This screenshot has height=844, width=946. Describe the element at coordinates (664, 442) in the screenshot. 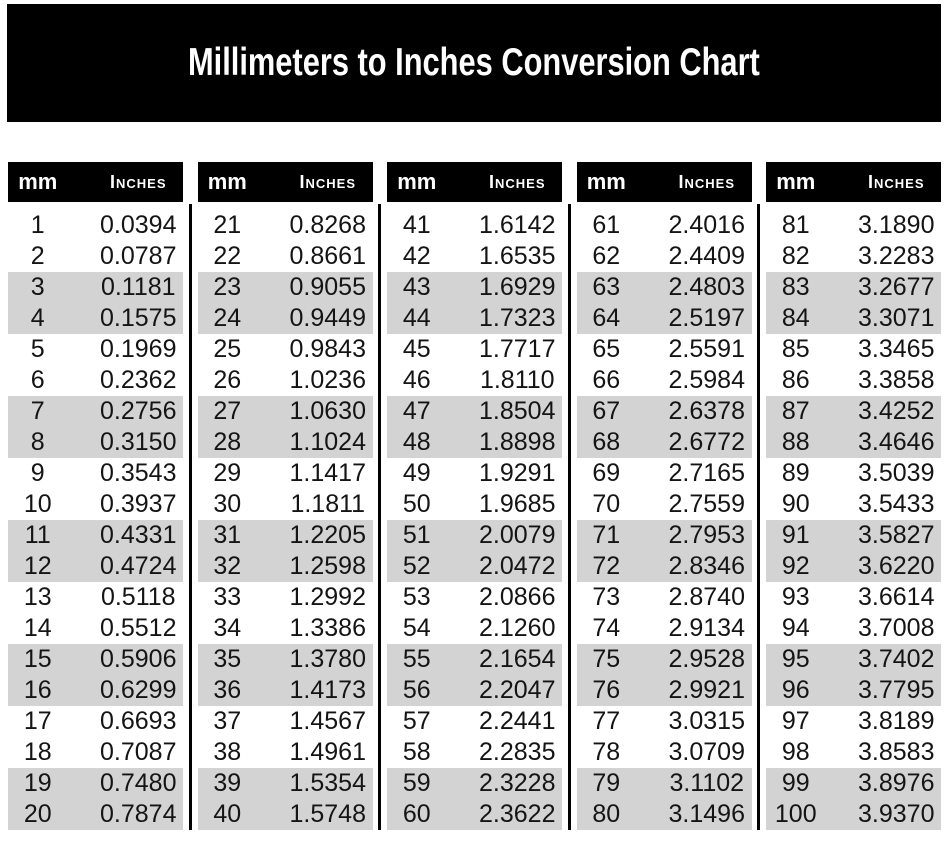

I see `table-row: 68 2.6772` at that location.